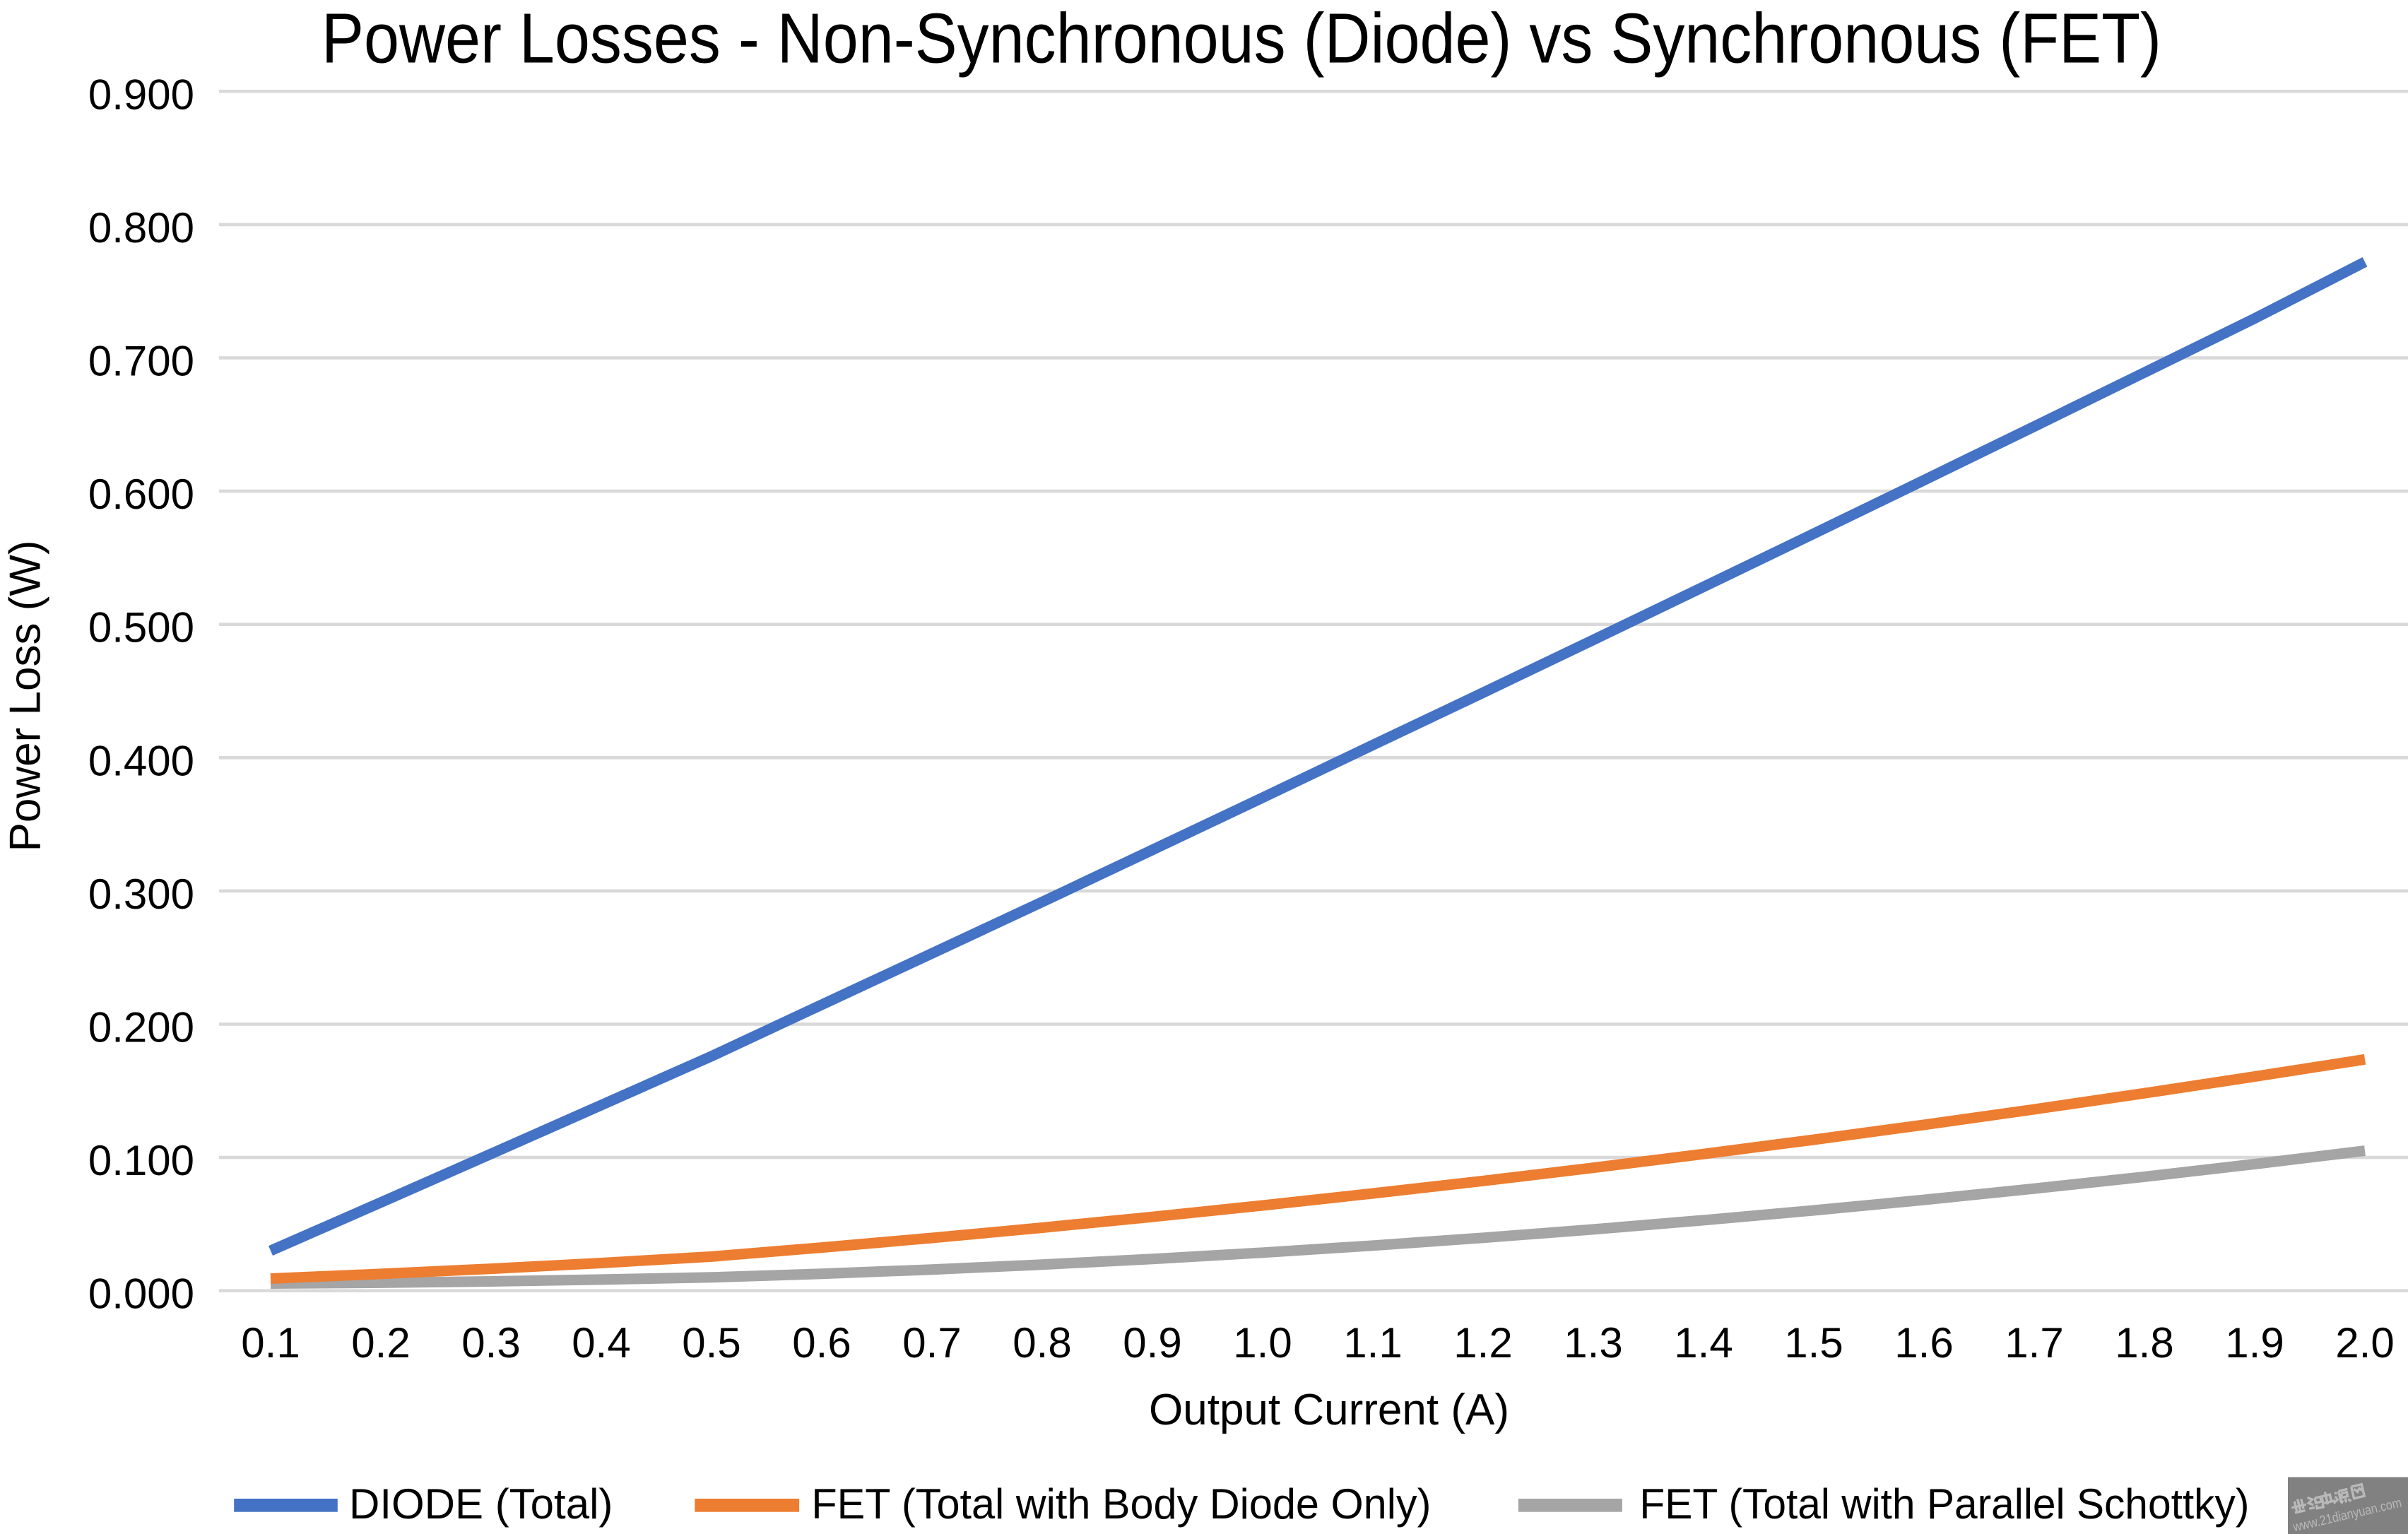 The image size is (2408, 1534). Describe the element at coordinates (2034, 1343) in the screenshot. I see `svg-text: 1.7` at that location.